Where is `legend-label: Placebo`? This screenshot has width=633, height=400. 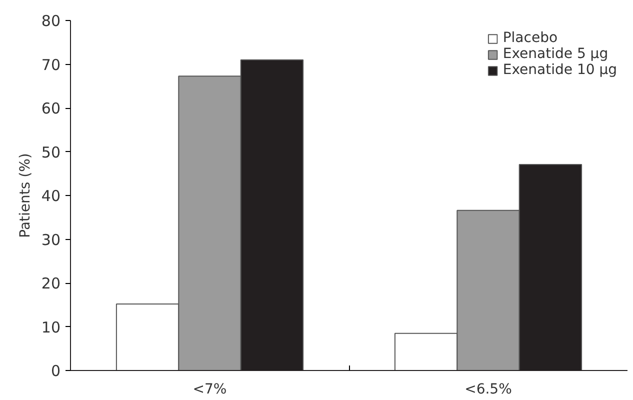 legend-label: Placebo is located at coordinates (530, 38).